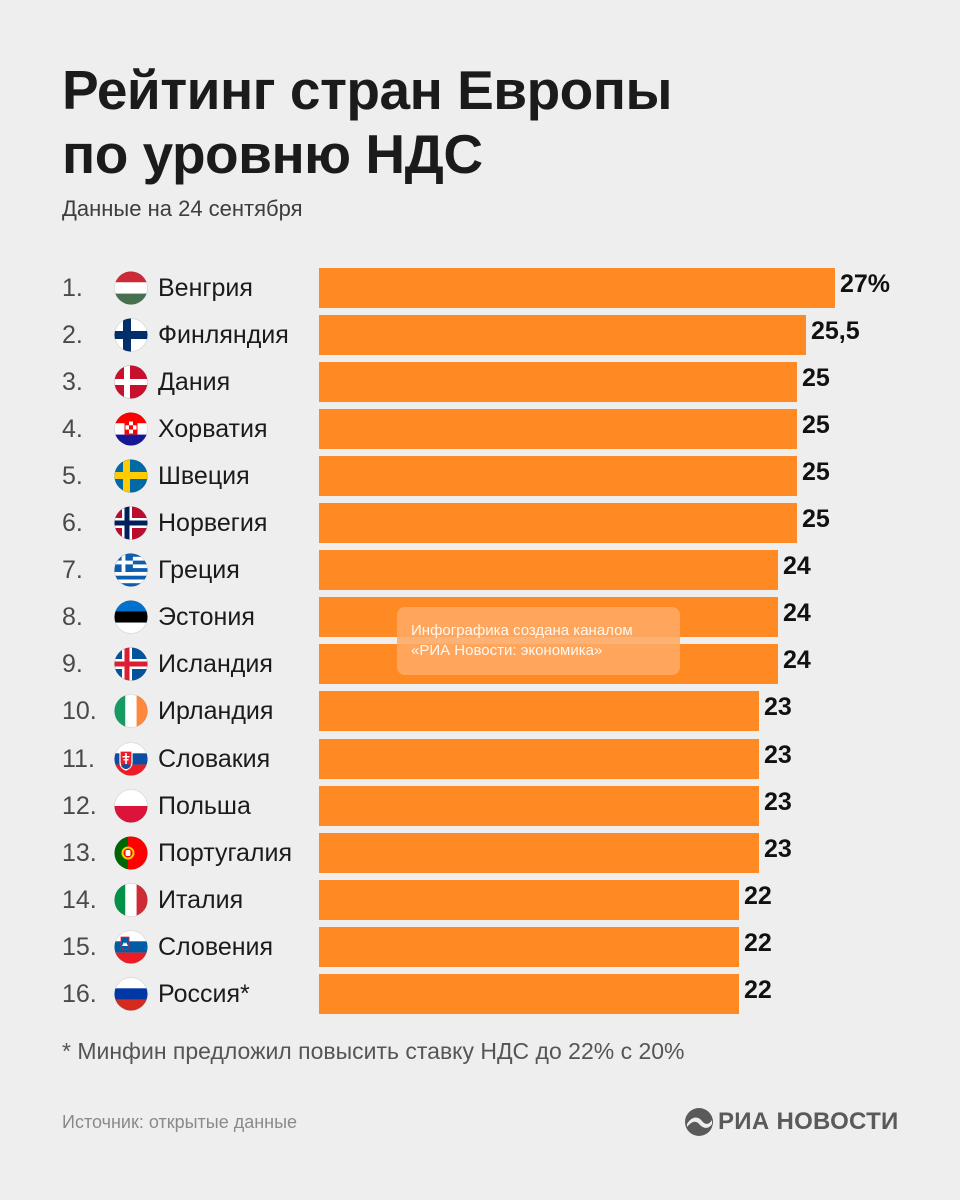 This screenshot has width=960, height=1200. What do you see at coordinates (72, 429) in the screenshot?
I see `rank-label: 4.` at bounding box center [72, 429].